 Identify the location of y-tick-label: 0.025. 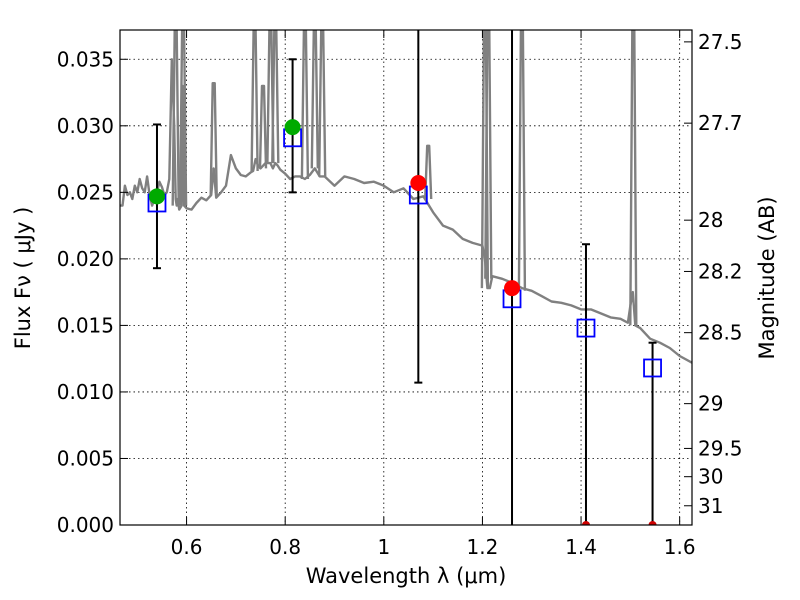
(85, 192).